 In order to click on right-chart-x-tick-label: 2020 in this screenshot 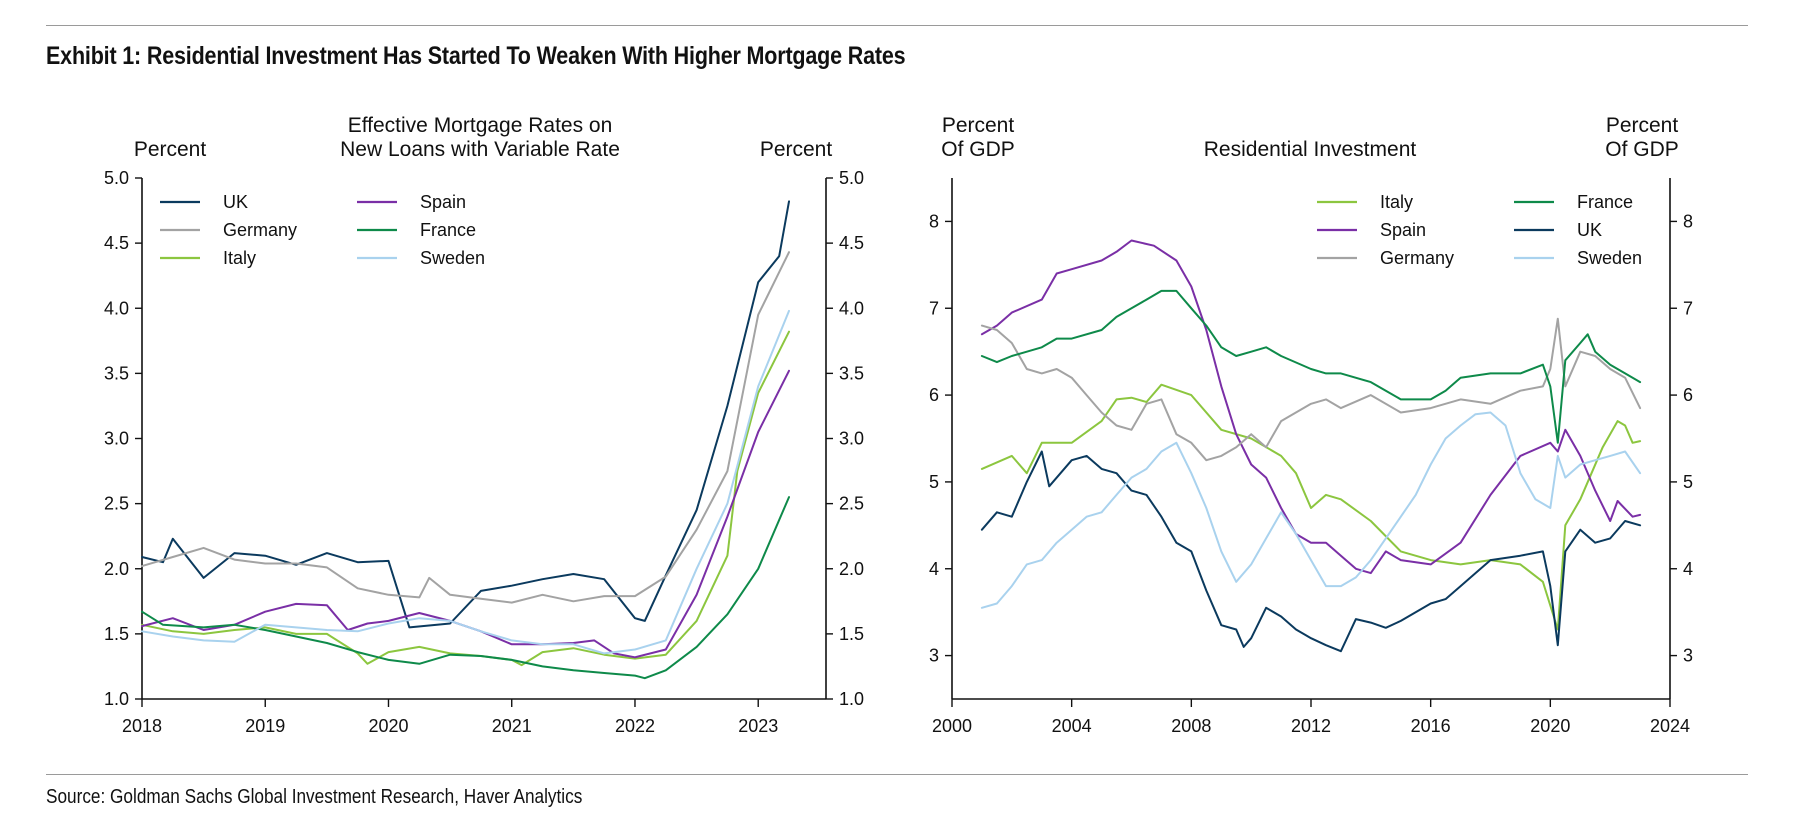, I will do `click(1550, 726)`.